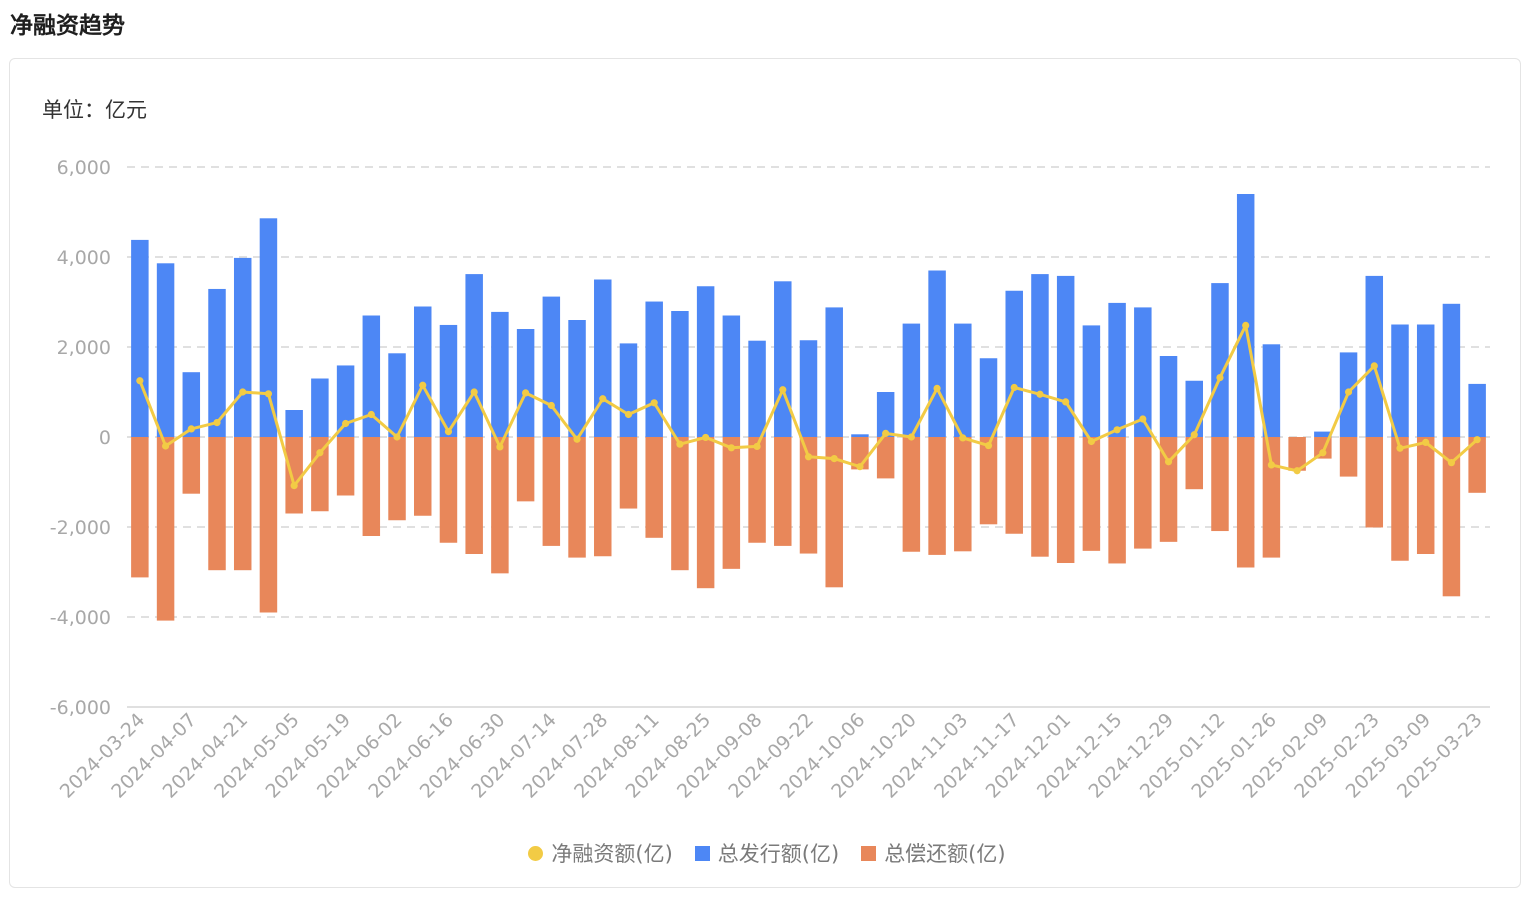 This screenshot has height=902, width=1534. I want to click on y-tick-label: 4,000, so click(84, 258).